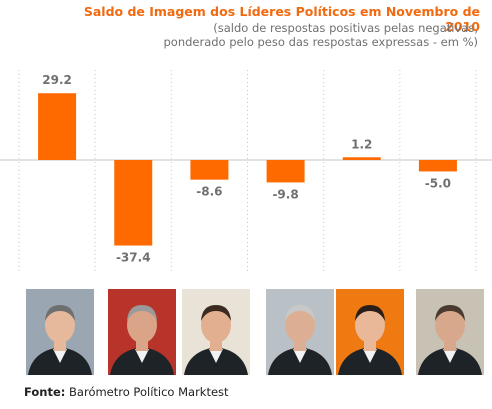  Describe the element at coordinates (57, 80) in the screenshot. I see `data-label-1: 29.2` at that location.